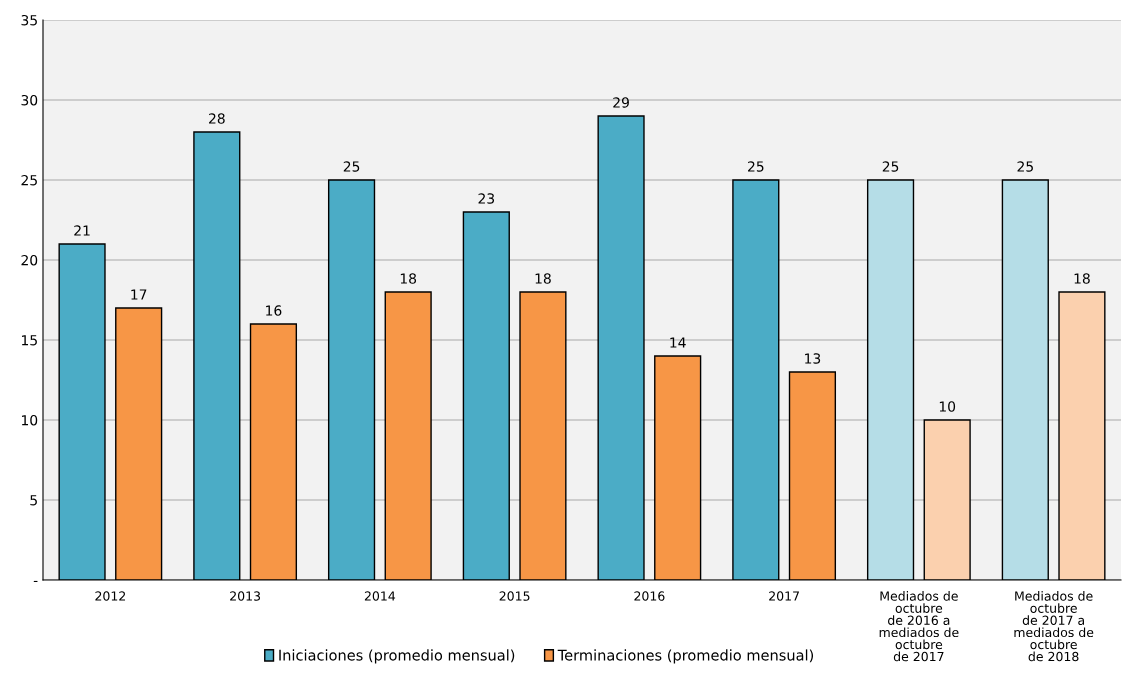 The image size is (1124, 680). I want to click on legend-label: Iniciaciones (promedio mensual), so click(397, 656).